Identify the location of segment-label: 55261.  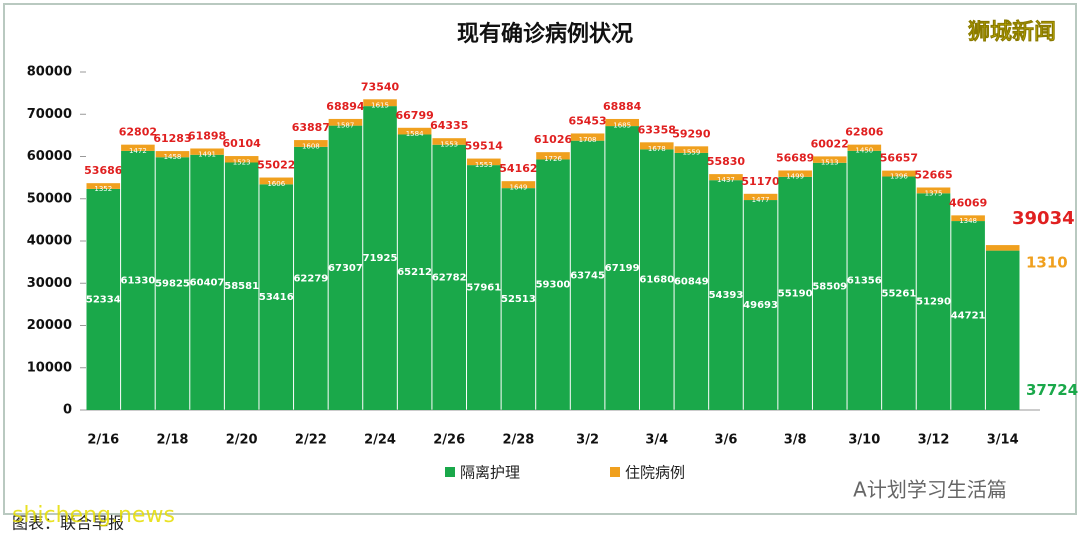
(899, 293).